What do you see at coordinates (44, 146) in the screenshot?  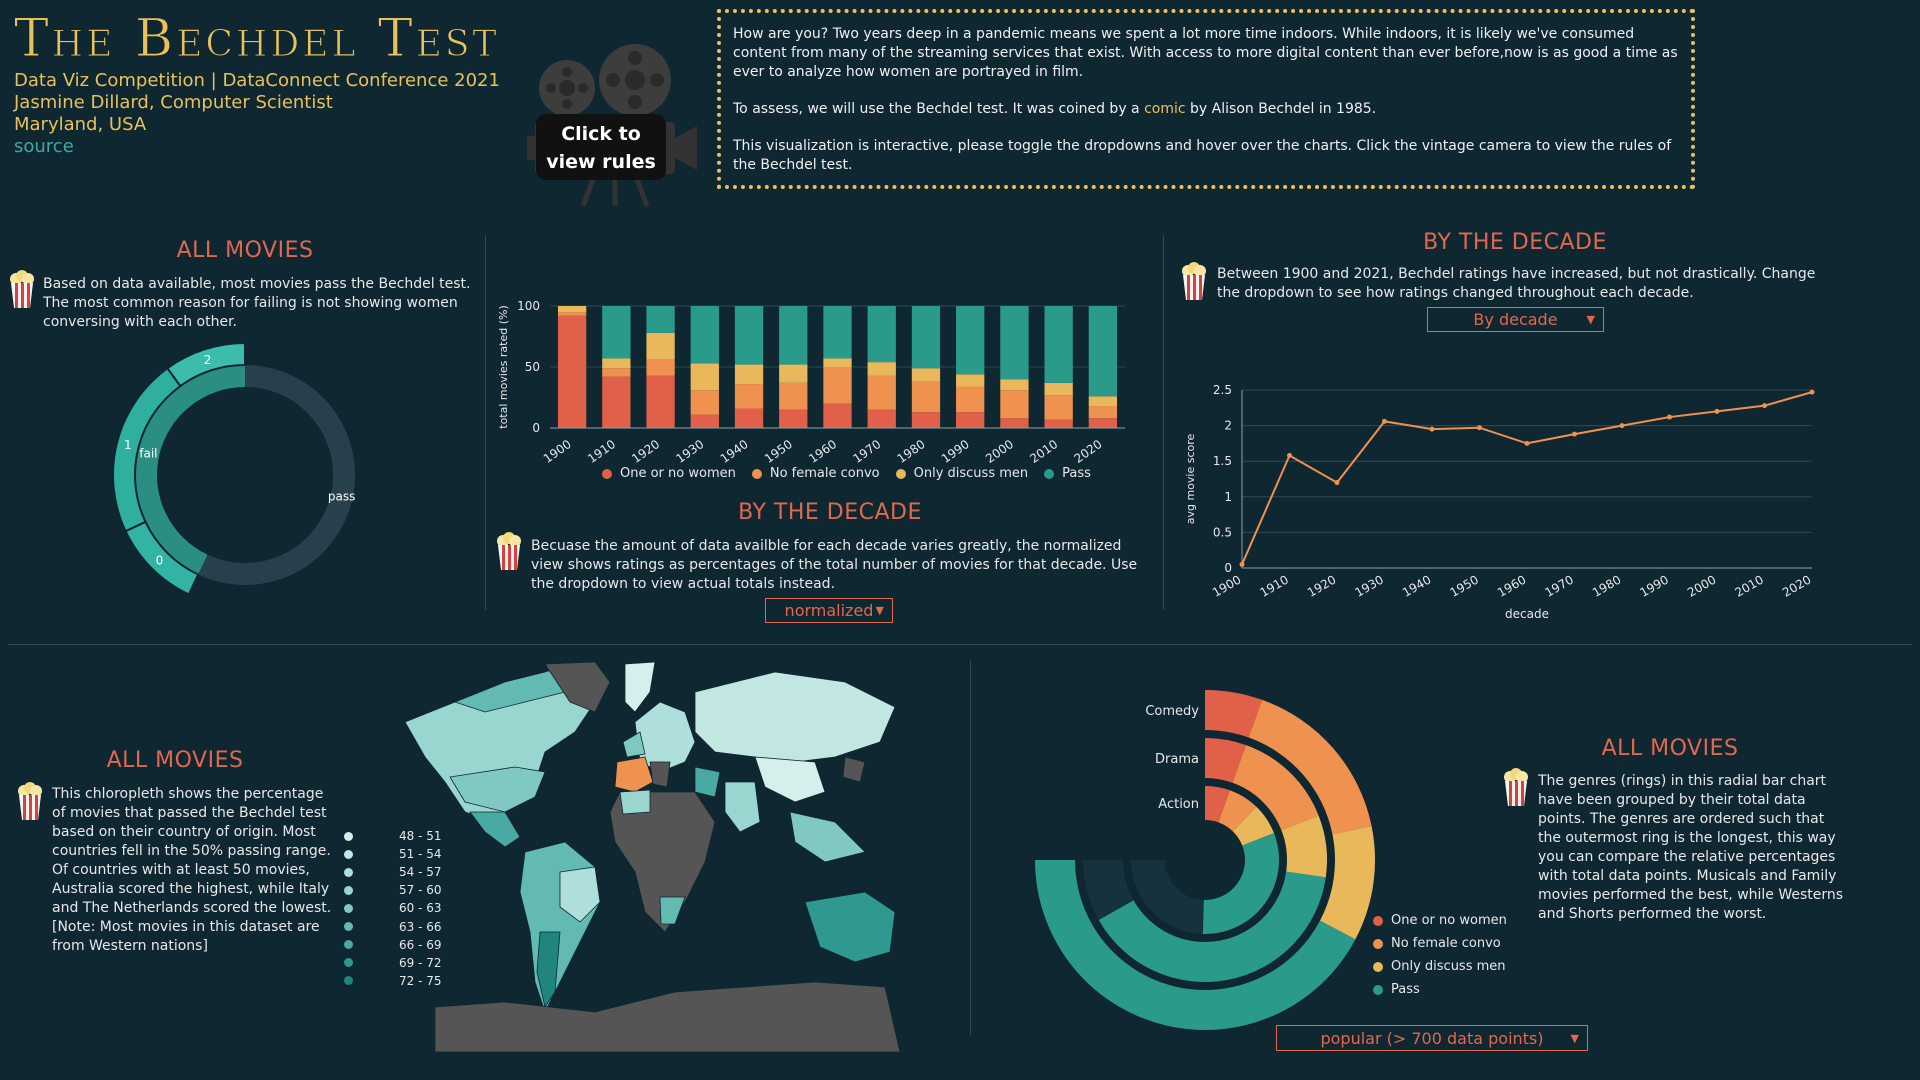 I see `source-link: source` at bounding box center [44, 146].